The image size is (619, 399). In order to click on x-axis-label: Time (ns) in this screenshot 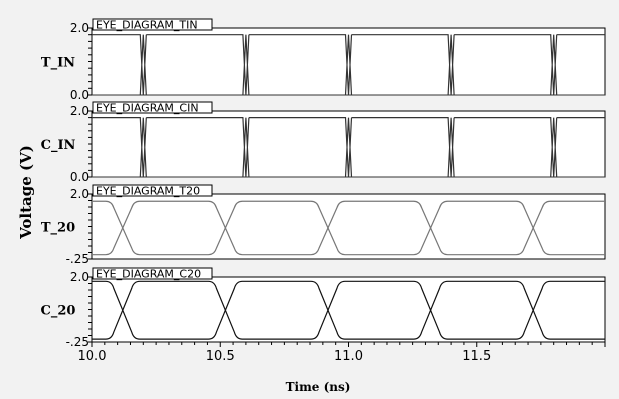, I will do `click(318, 387)`.